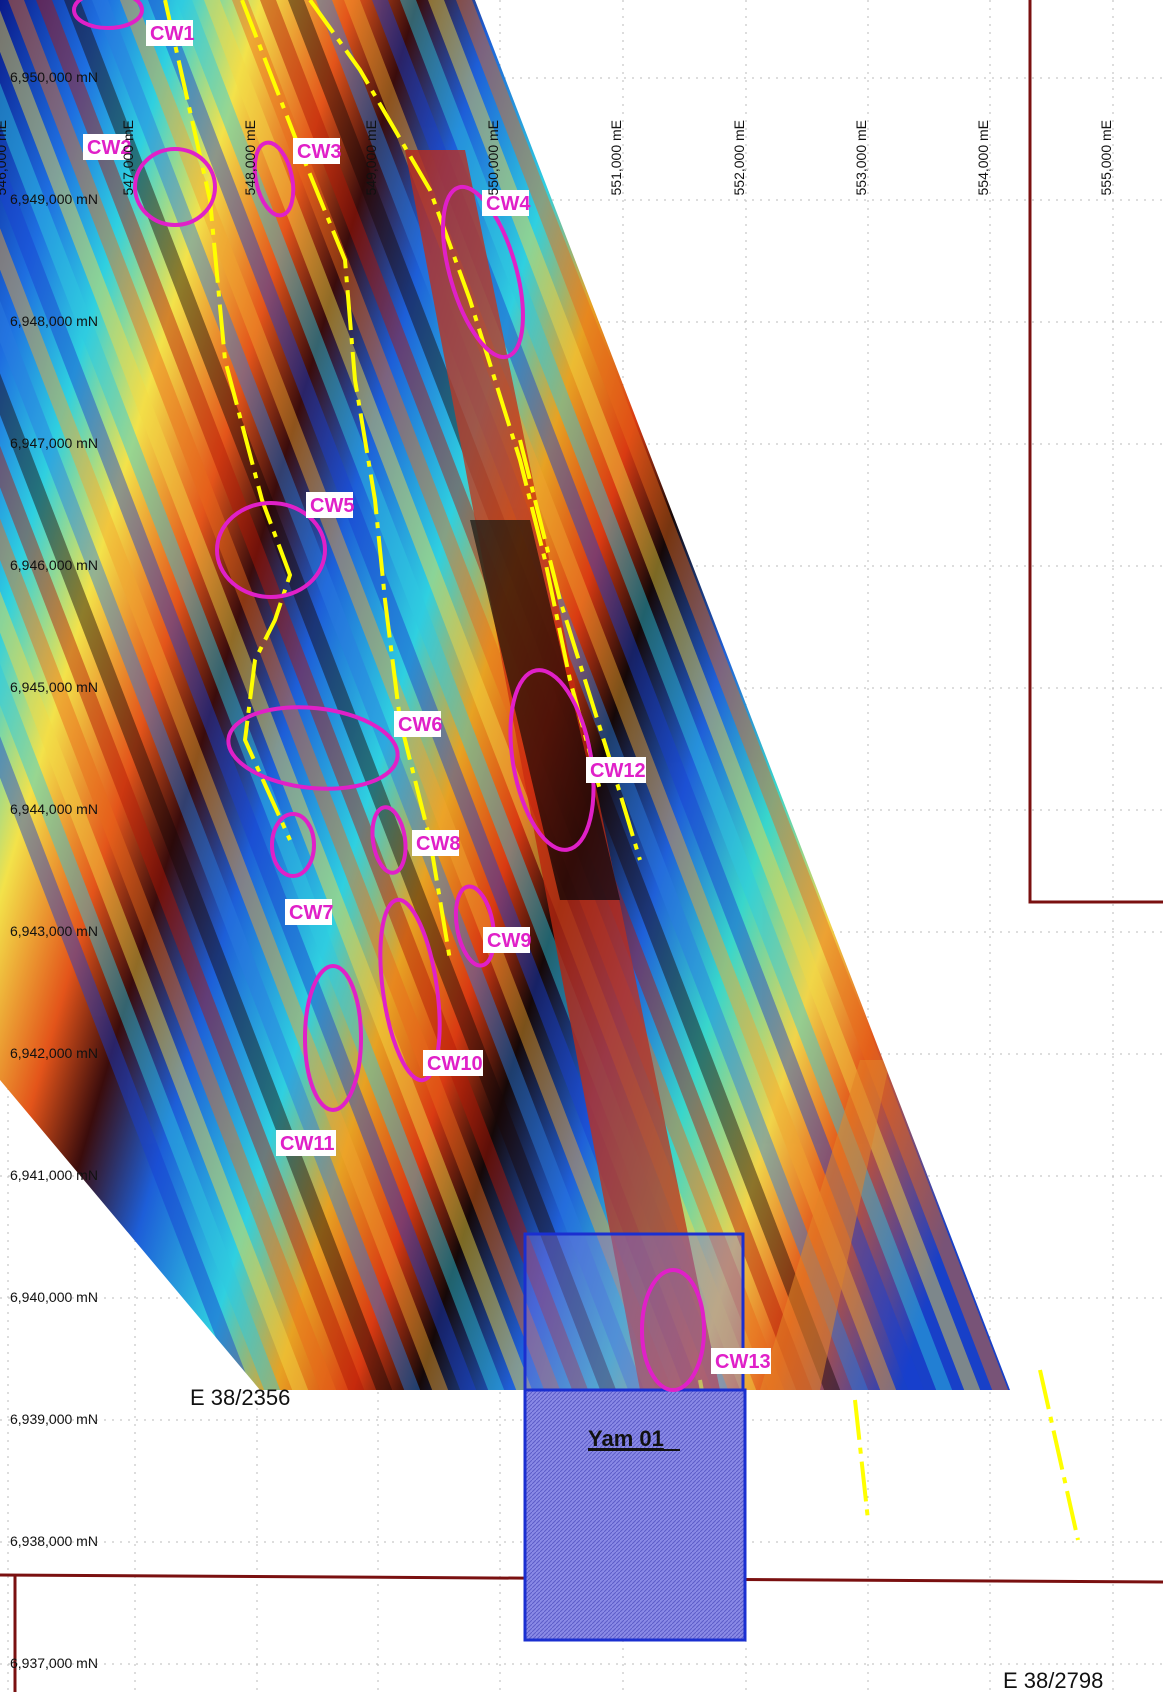  I want to click on target-label-cw2: CW2, so click(109, 148).